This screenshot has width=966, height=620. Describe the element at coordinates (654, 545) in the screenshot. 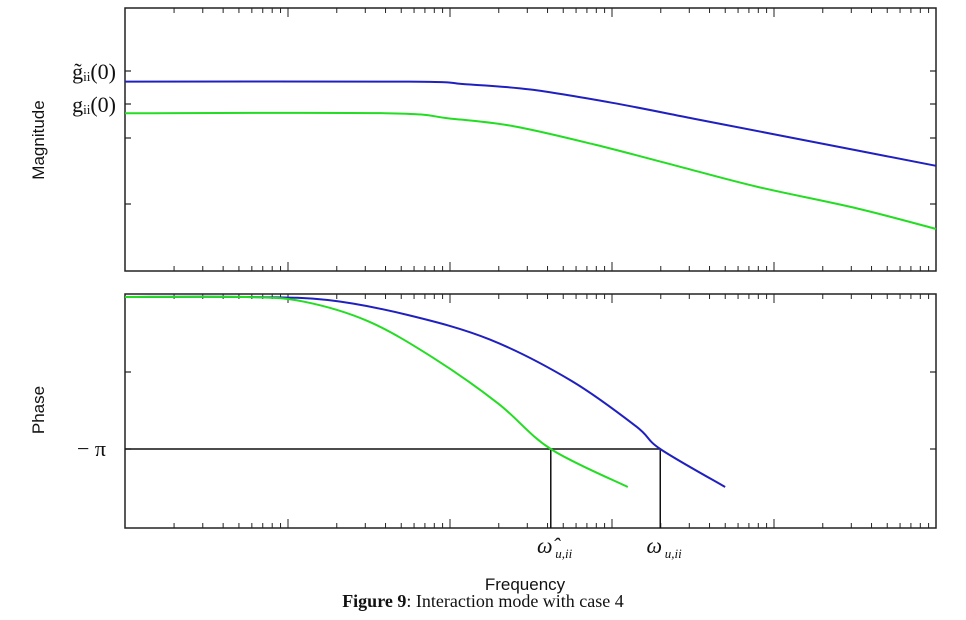

I see `crossover-marker-2-symbol: ω` at that location.